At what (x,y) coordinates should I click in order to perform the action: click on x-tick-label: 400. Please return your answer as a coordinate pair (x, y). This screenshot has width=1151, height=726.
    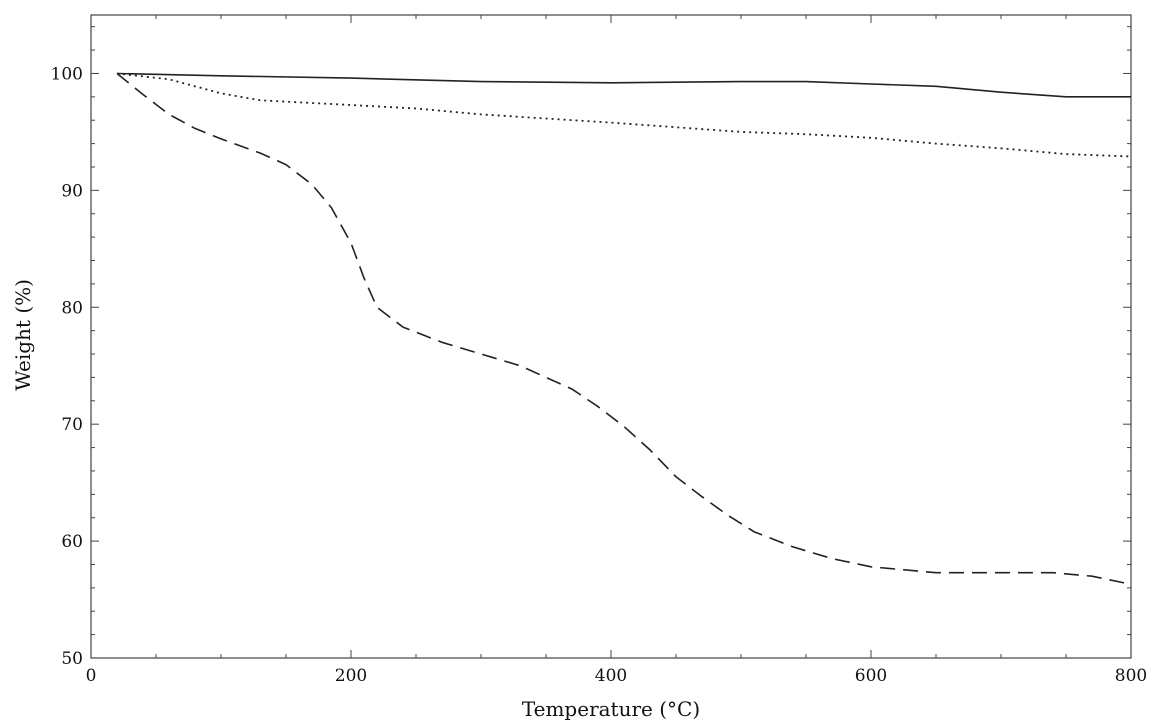
    Looking at the image, I should click on (611, 676).